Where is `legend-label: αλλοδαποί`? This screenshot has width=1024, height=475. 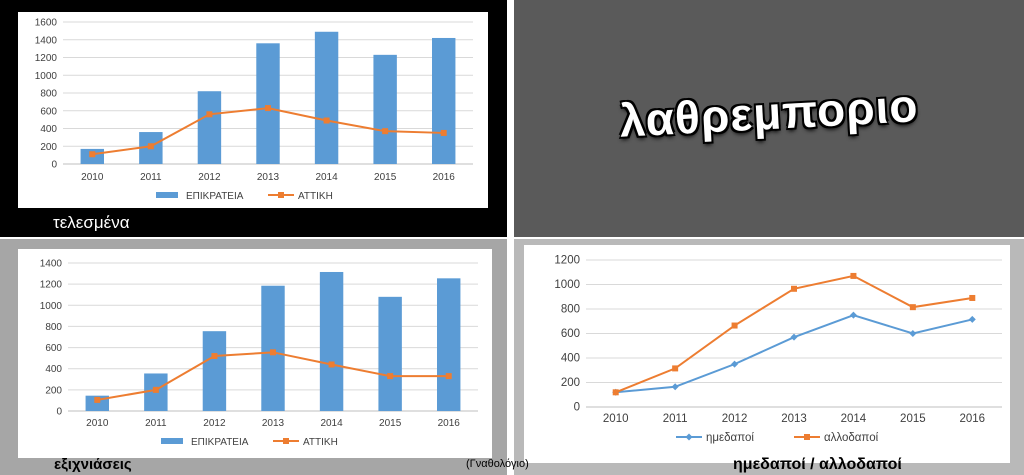 legend-label: αλλοδαποί is located at coordinates (851, 438).